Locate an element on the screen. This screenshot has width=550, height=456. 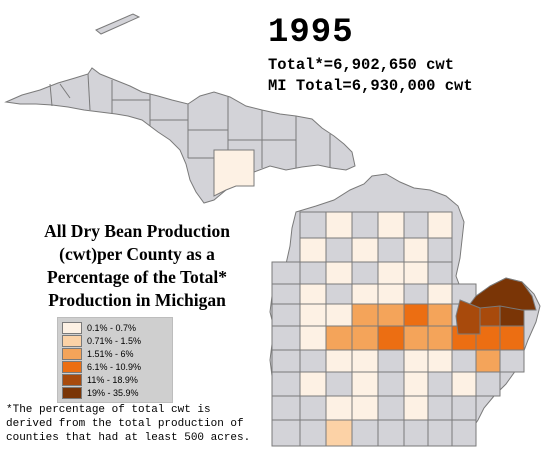
total-line: Total*=6,902,650 cwt is located at coordinates (361, 65).